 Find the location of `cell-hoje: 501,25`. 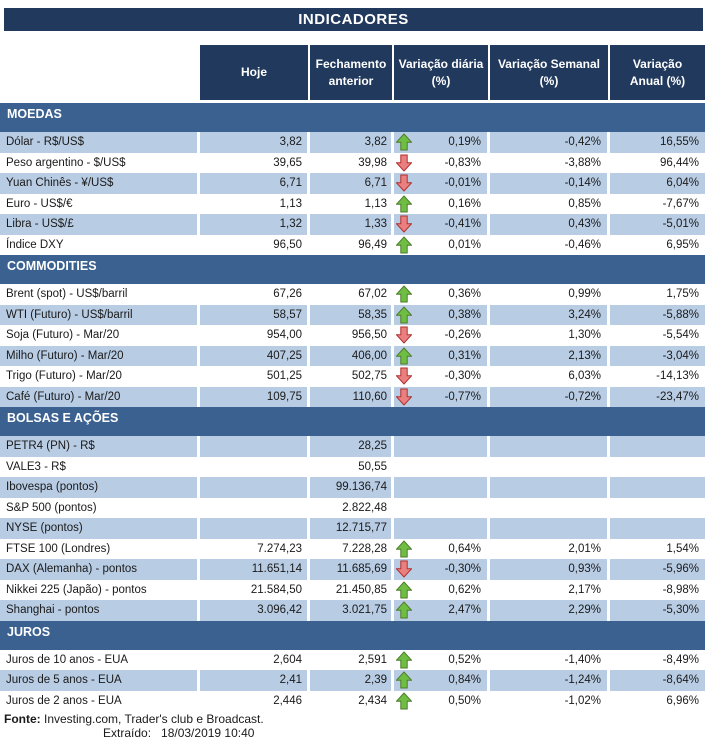

cell-hoje: 501,25 is located at coordinates (255, 376).